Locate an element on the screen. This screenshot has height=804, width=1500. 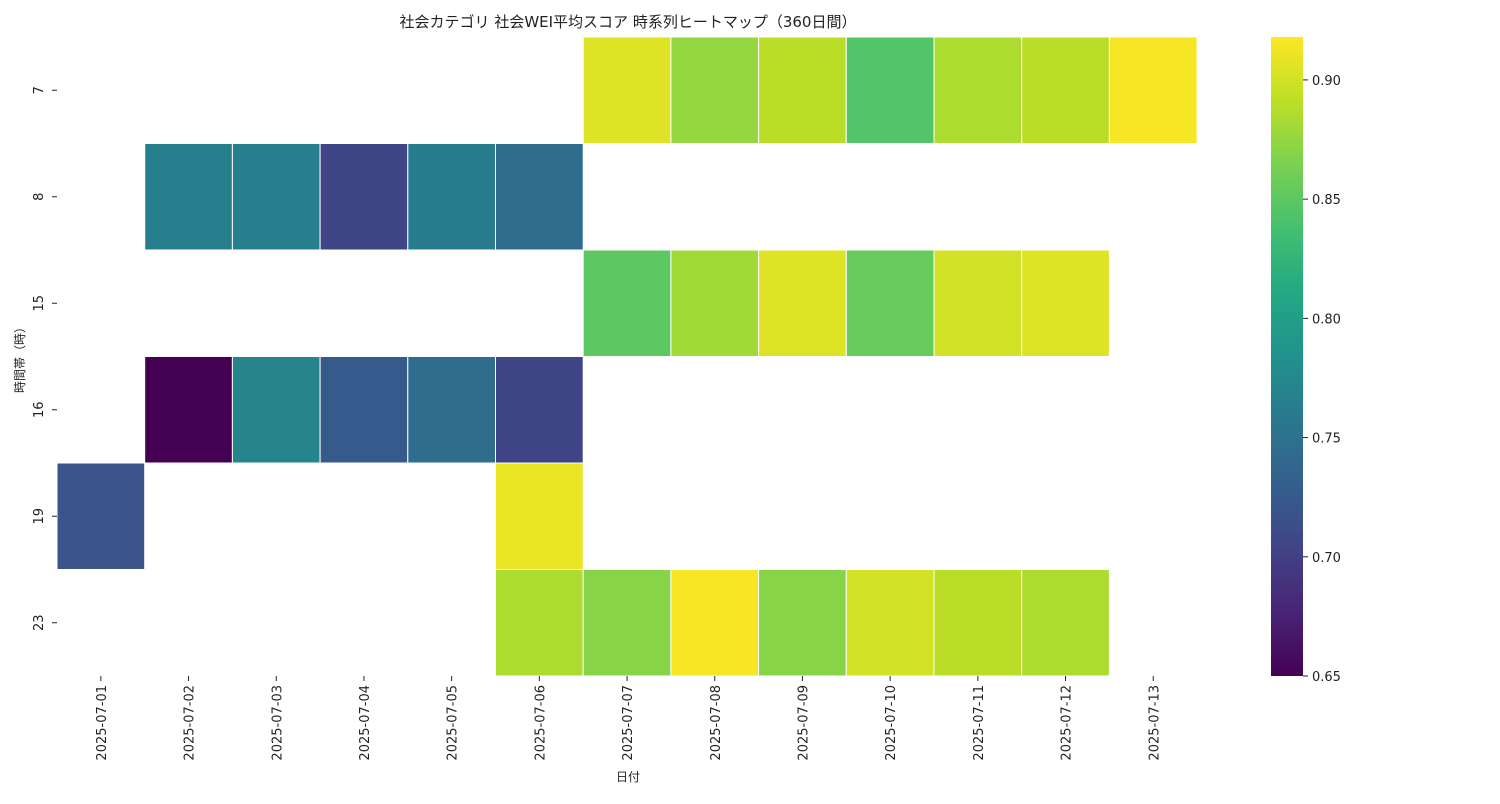
colorbar-ticks: 0.65 0.70 0.75 0.80 0.85 0.90 is located at coordinates (1322, 379).